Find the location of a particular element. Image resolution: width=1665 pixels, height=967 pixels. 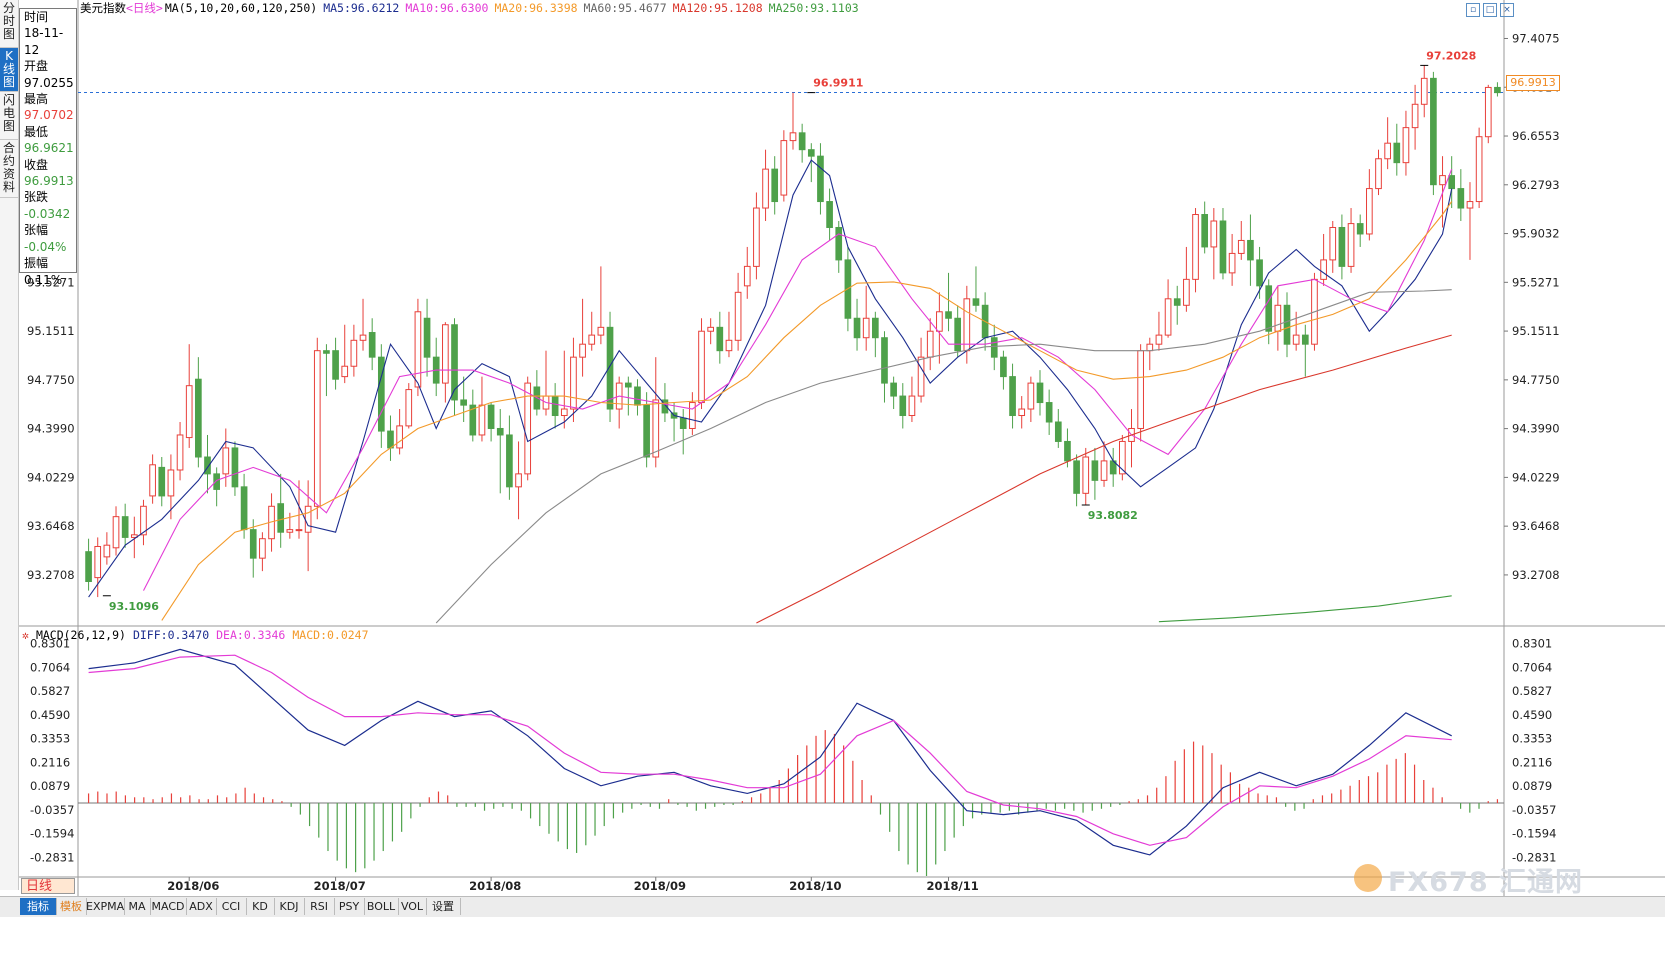

indicator-tab-0: 指标 is located at coordinates (38, 906).